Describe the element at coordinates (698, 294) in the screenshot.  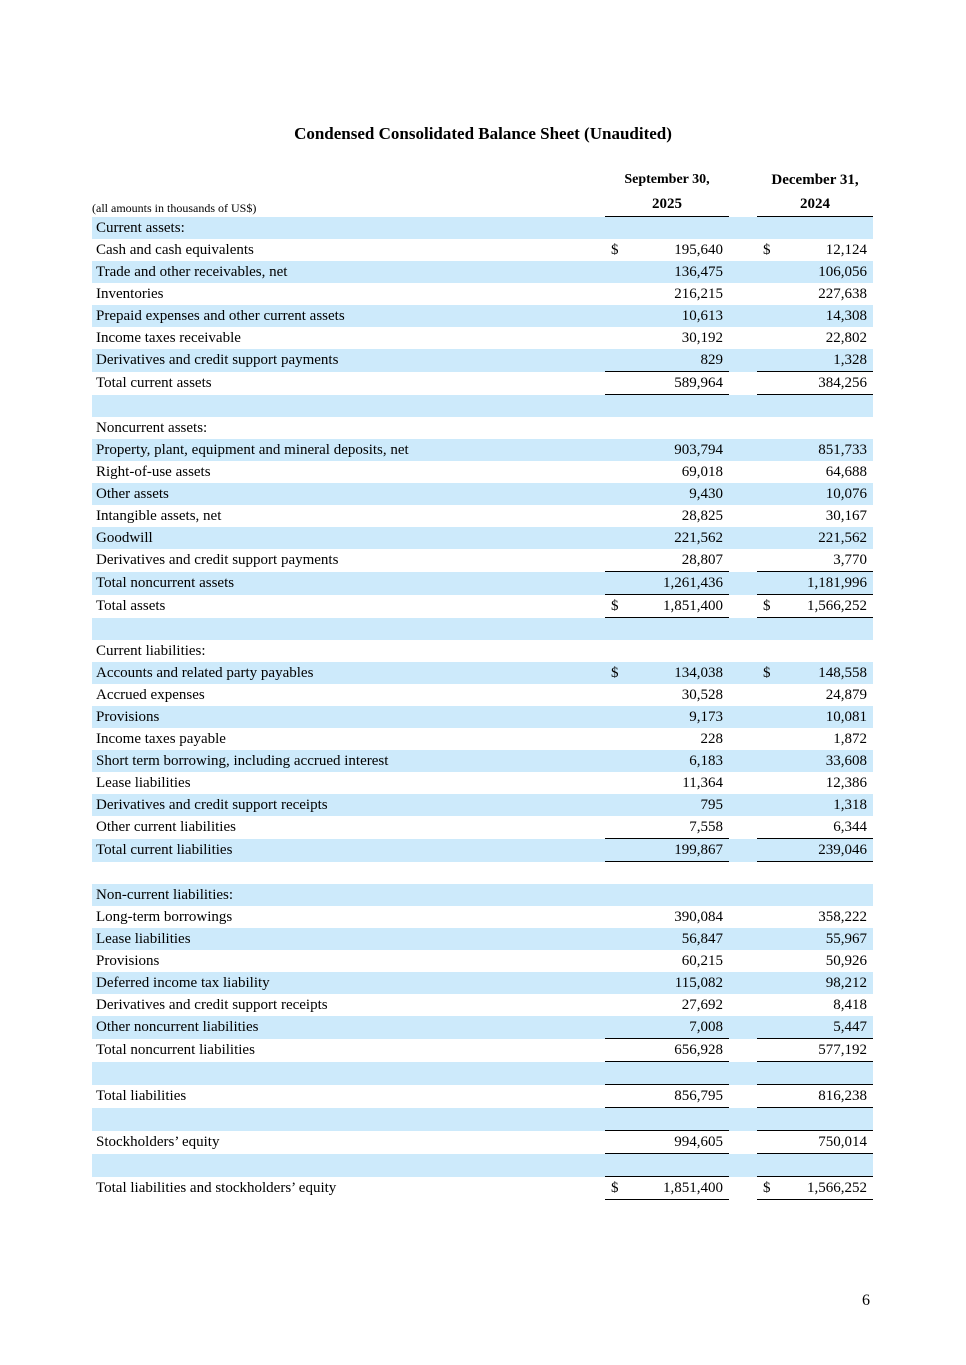
I see `amount: 216,215` at that location.